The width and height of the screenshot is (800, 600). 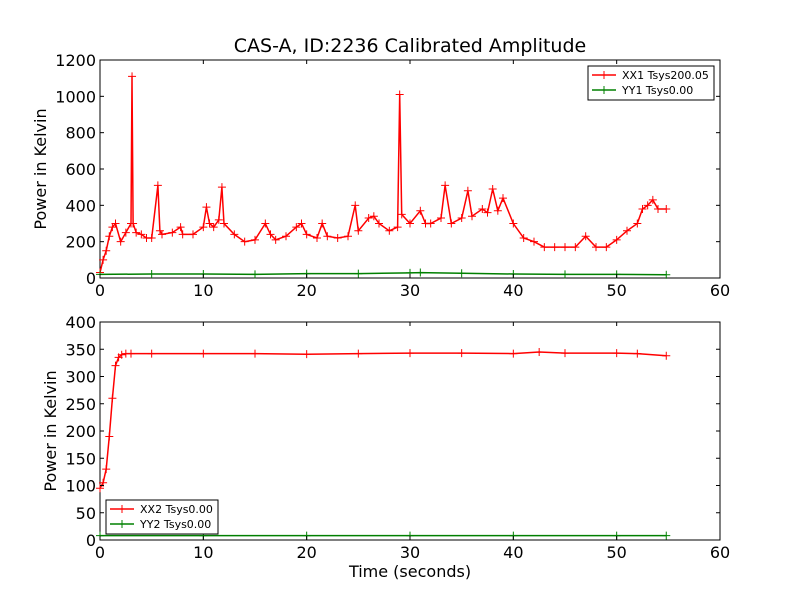 What do you see at coordinates (80, 349) in the screenshot?
I see `bottom-y-tick-label: 350` at bounding box center [80, 349].